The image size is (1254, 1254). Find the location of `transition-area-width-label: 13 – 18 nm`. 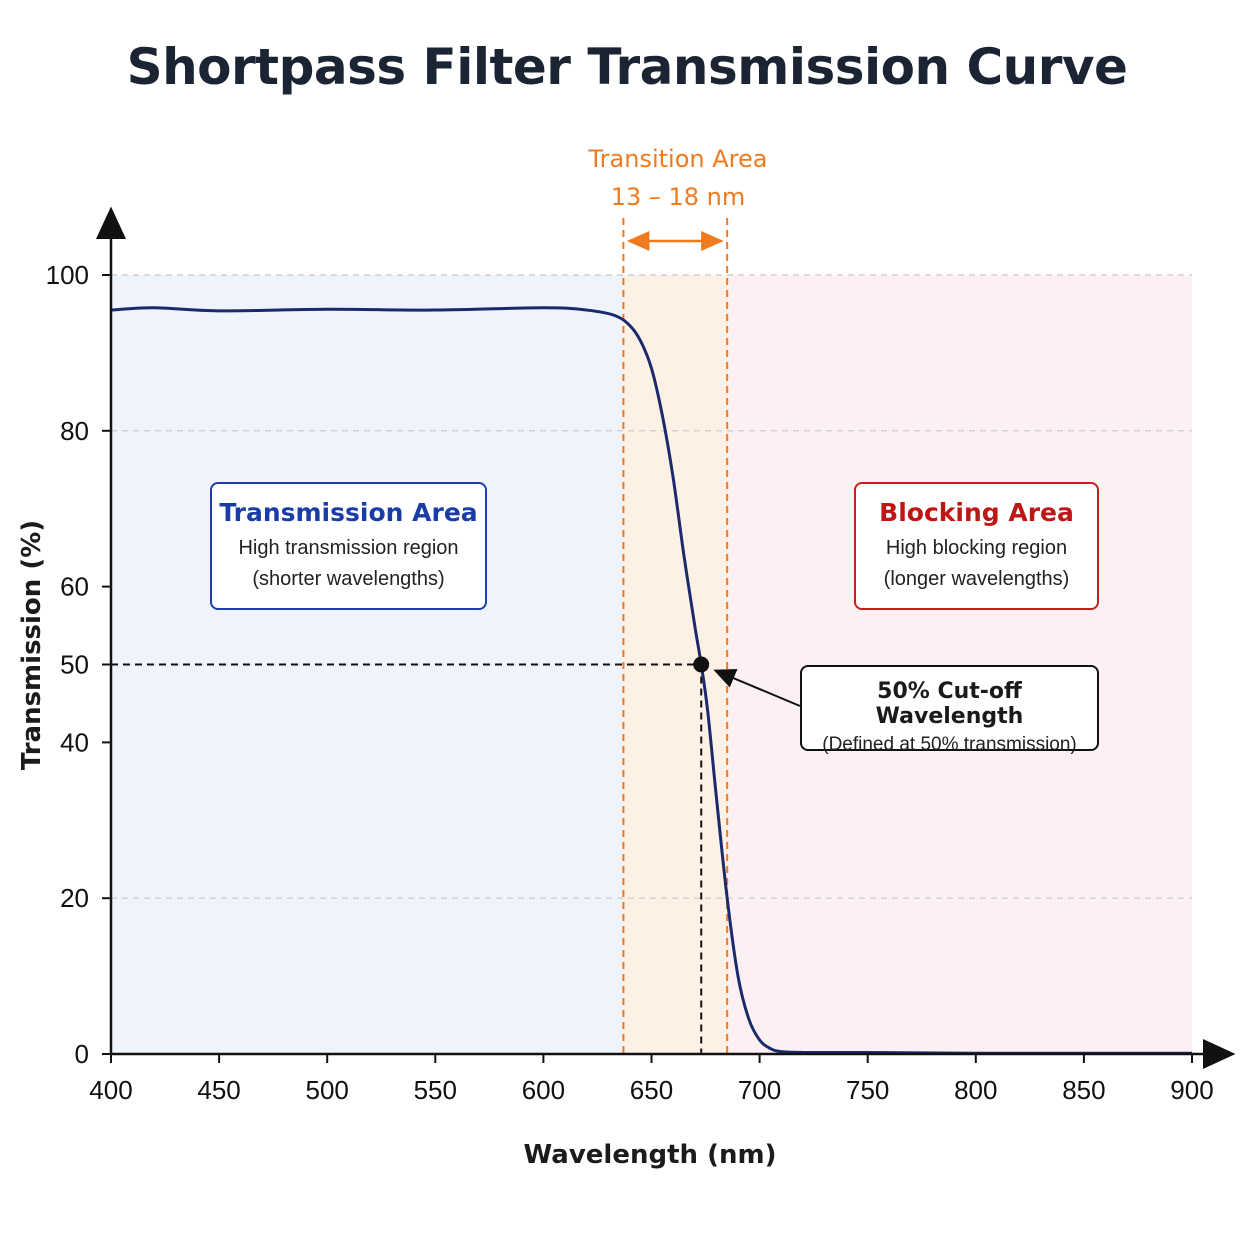

transition-area-width-label: 13 – 18 nm is located at coordinates (678, 197).